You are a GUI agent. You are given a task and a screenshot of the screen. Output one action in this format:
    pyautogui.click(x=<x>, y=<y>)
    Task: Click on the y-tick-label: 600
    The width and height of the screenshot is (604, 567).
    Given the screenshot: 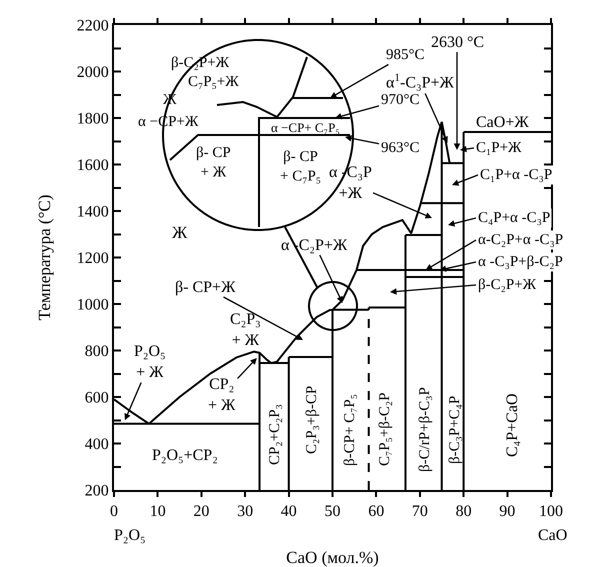 What is the action you would take?
    pyautogui.click(x=96, y=398)
    